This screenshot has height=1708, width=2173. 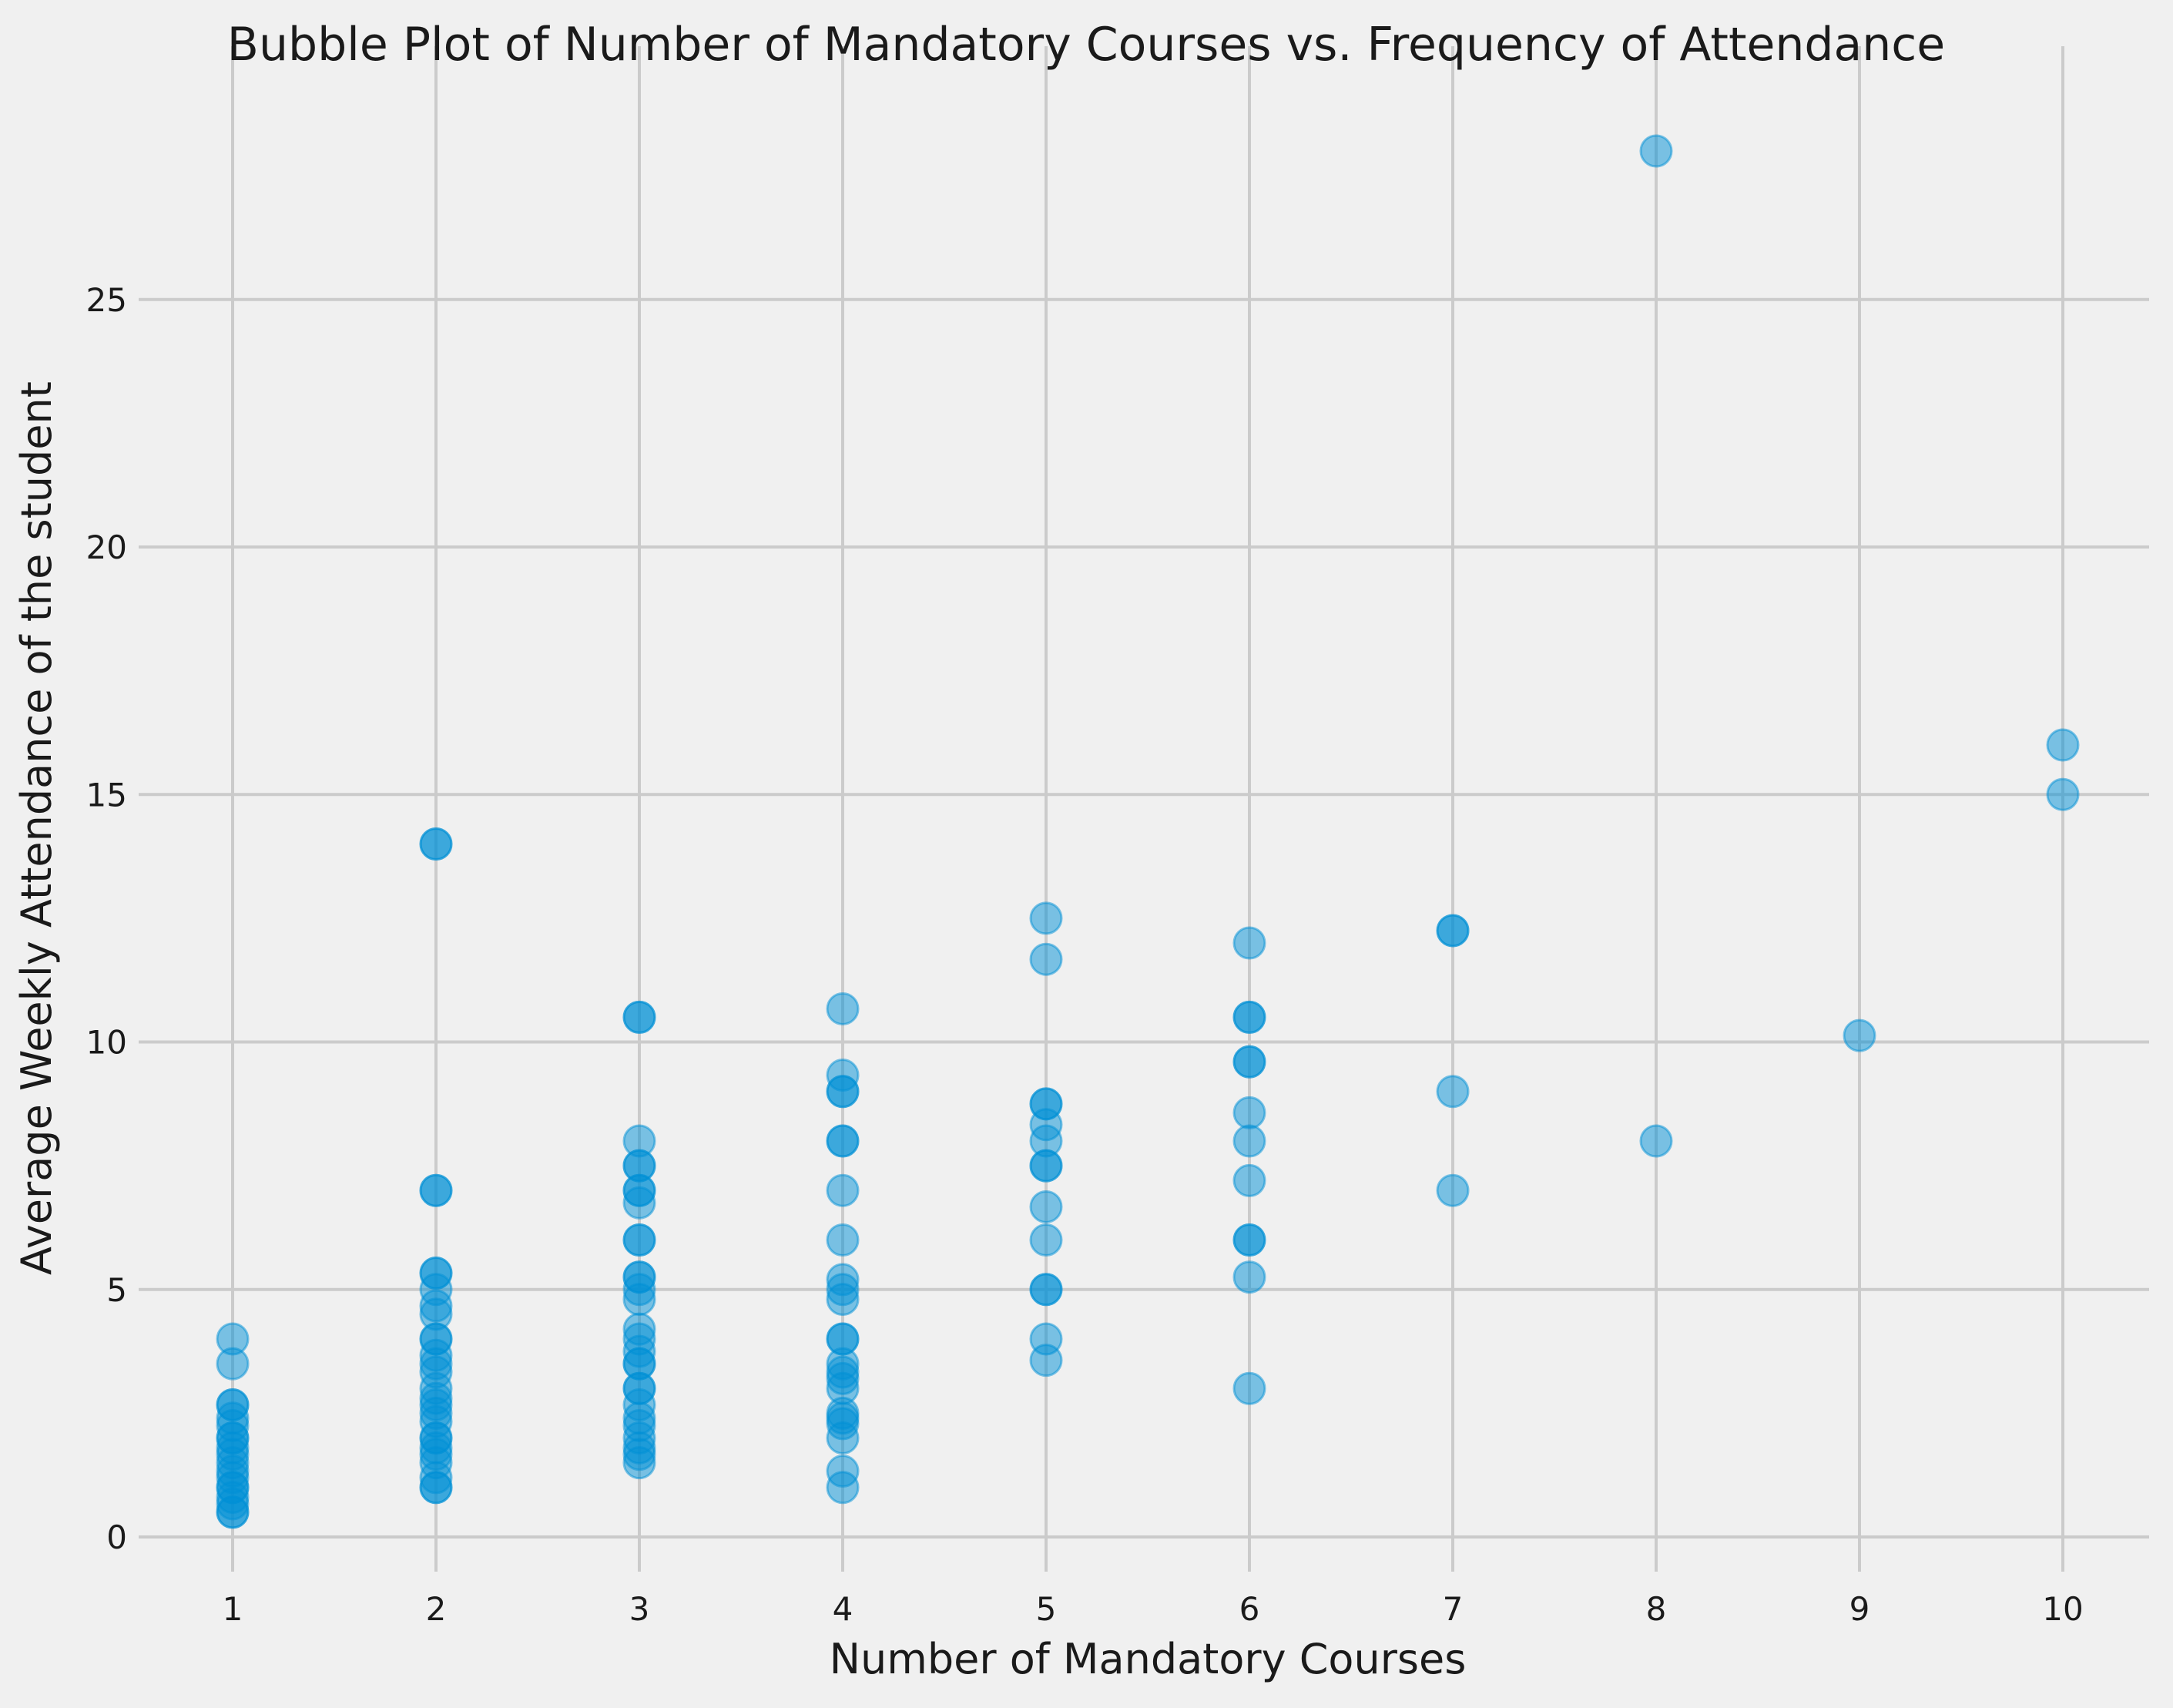 What do you see at coordinates (37, 828) in the screenshot?
I see `y-axis-label: Average Weekly Attendance of the student` at bounding box center [37, 828].